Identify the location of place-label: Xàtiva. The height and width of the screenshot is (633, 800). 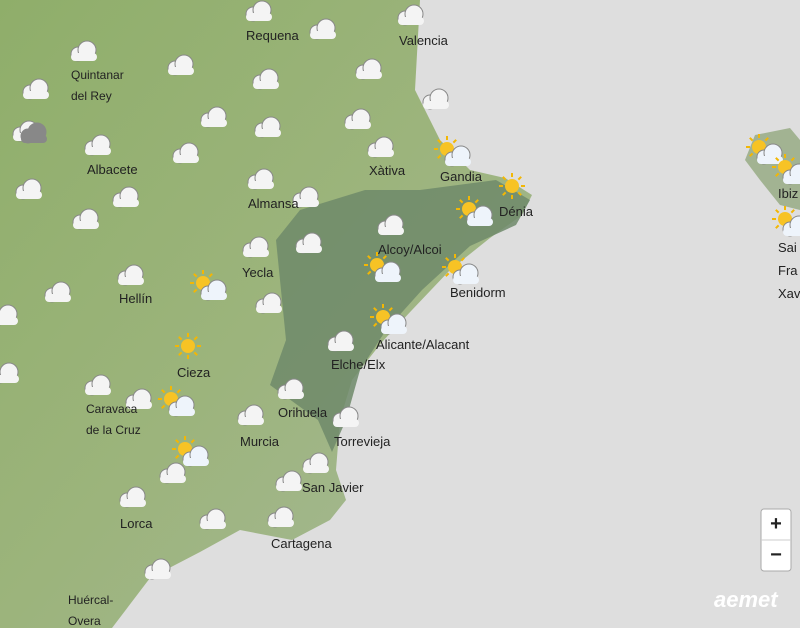
(387, 170).